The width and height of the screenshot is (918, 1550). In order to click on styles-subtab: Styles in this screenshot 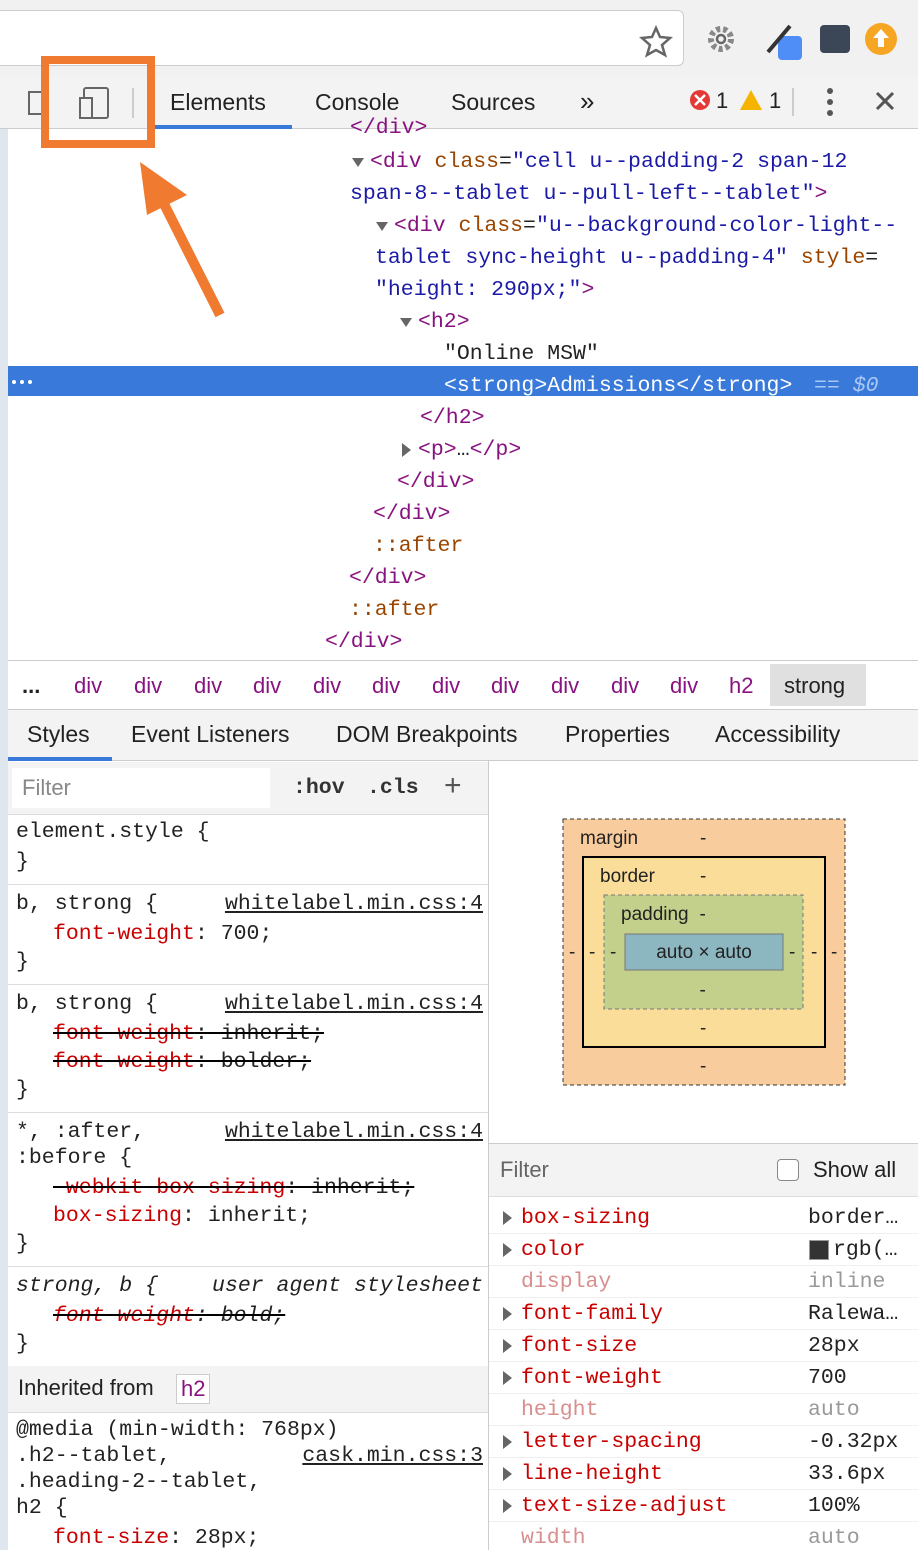, I will do `click(58, 734)`.